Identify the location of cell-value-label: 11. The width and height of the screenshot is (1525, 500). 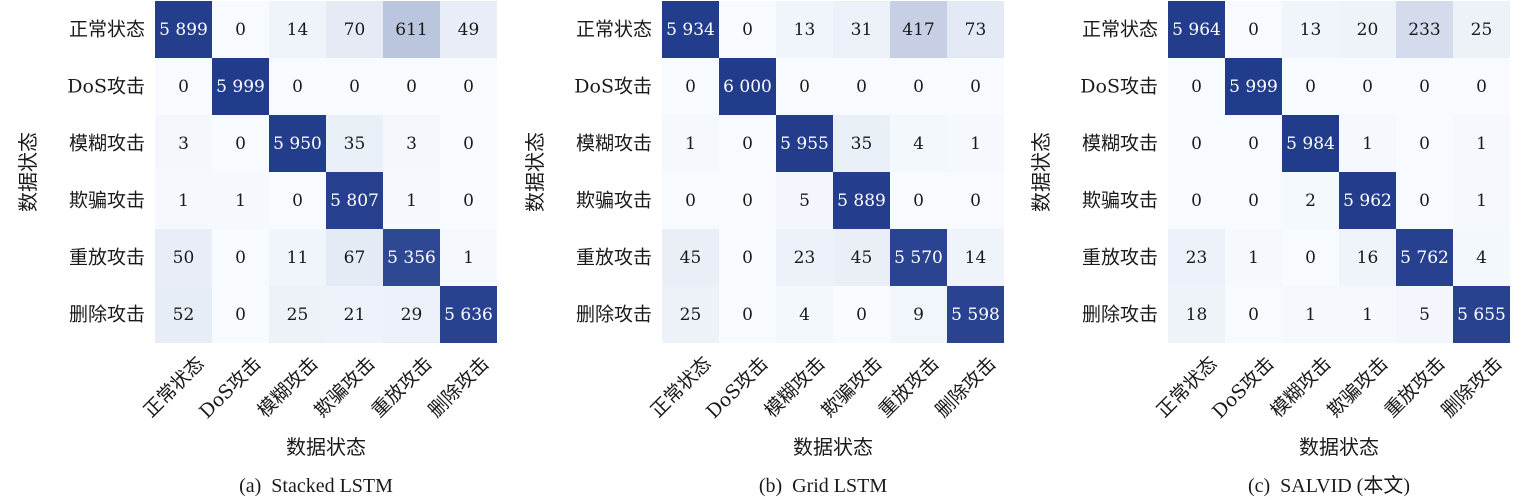
(298, 258).